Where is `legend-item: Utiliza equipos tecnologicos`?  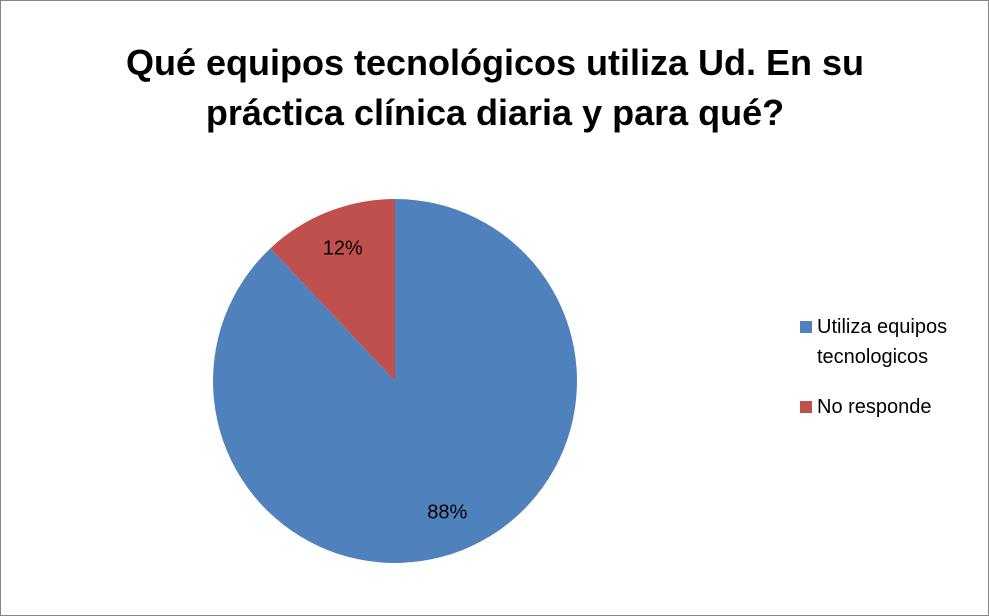
legend-item: Utiliza equipos tecnologicos is located at coordinates (888, 342).